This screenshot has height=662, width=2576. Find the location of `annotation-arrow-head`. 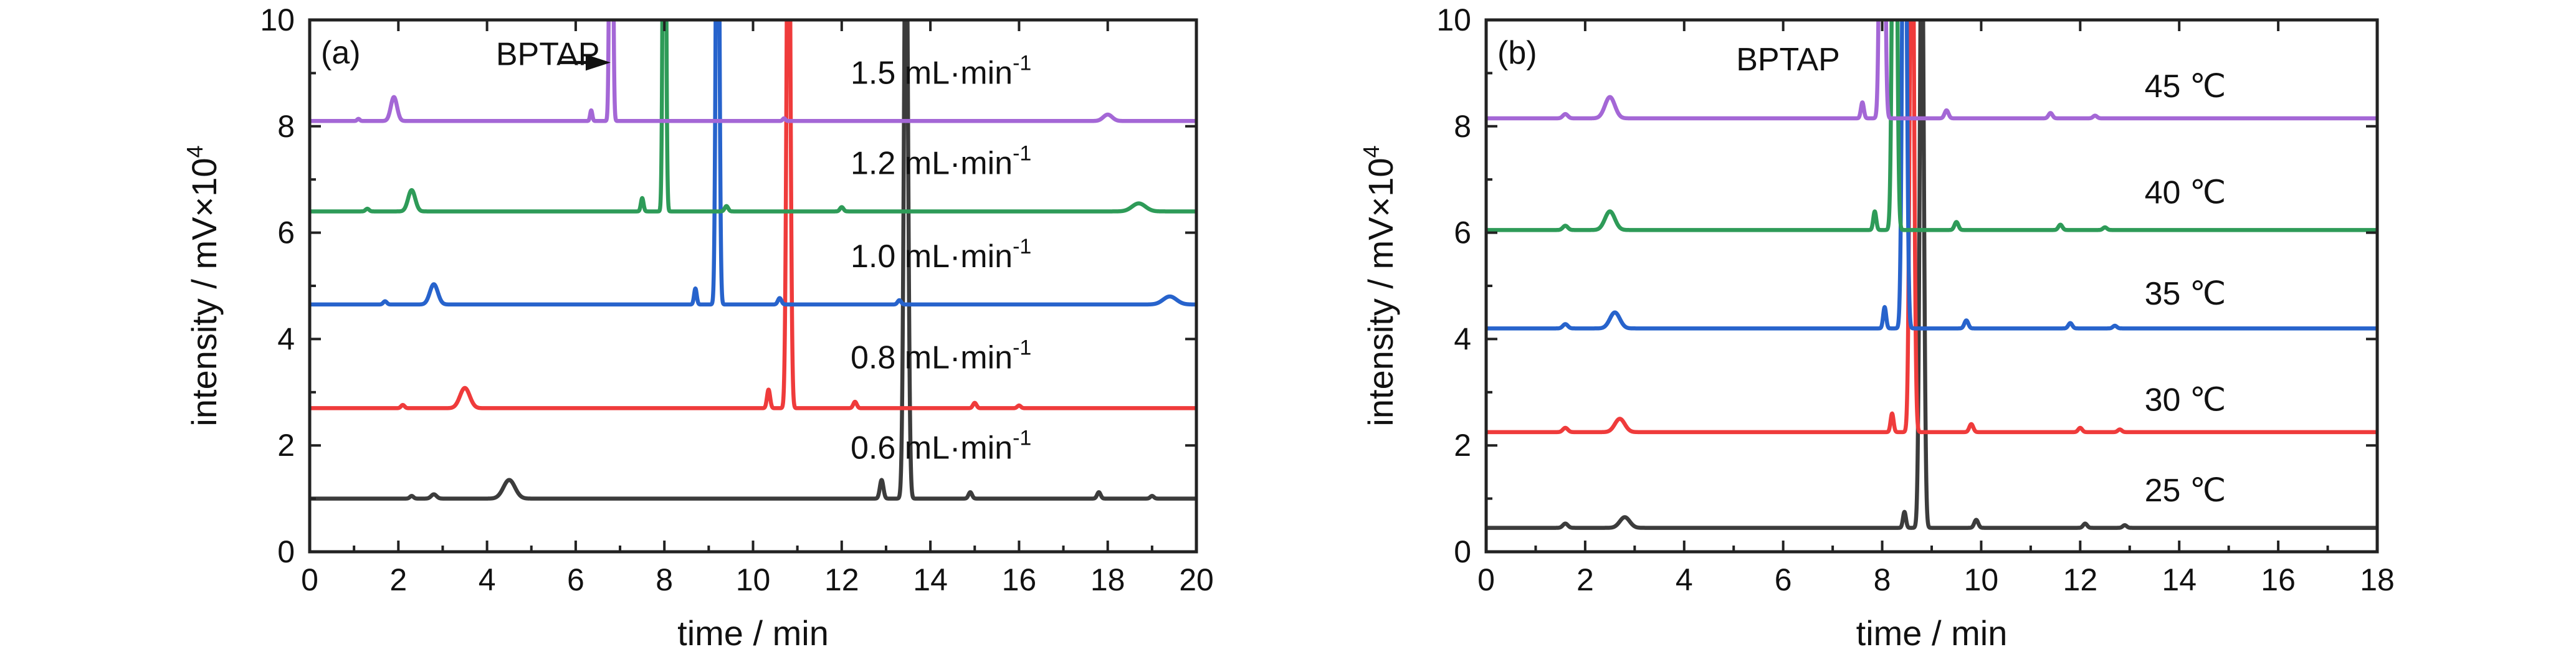

annotation-arrow-head is located at coordinates (598, 62).